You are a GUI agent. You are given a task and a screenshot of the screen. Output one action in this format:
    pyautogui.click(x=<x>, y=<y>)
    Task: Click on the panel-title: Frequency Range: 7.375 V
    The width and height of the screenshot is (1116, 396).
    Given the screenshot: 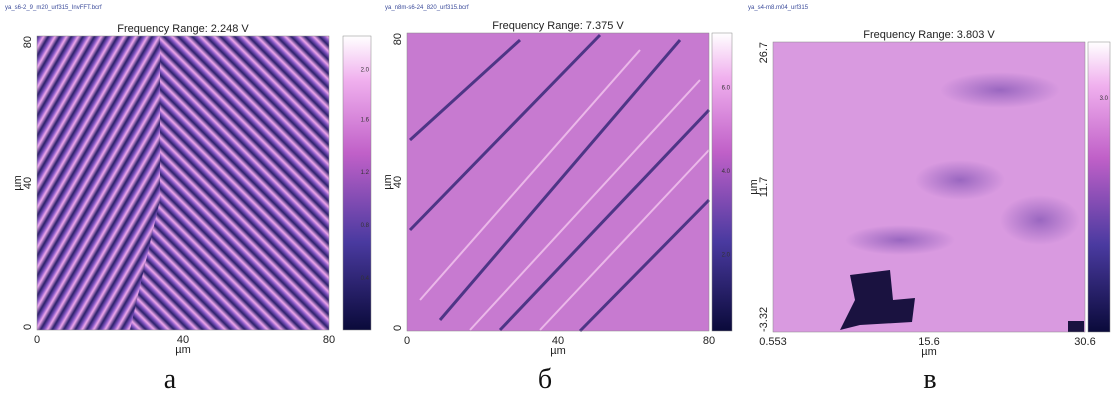 What is the action you would take?
    pyautogui.click(x=558, y=26)
    